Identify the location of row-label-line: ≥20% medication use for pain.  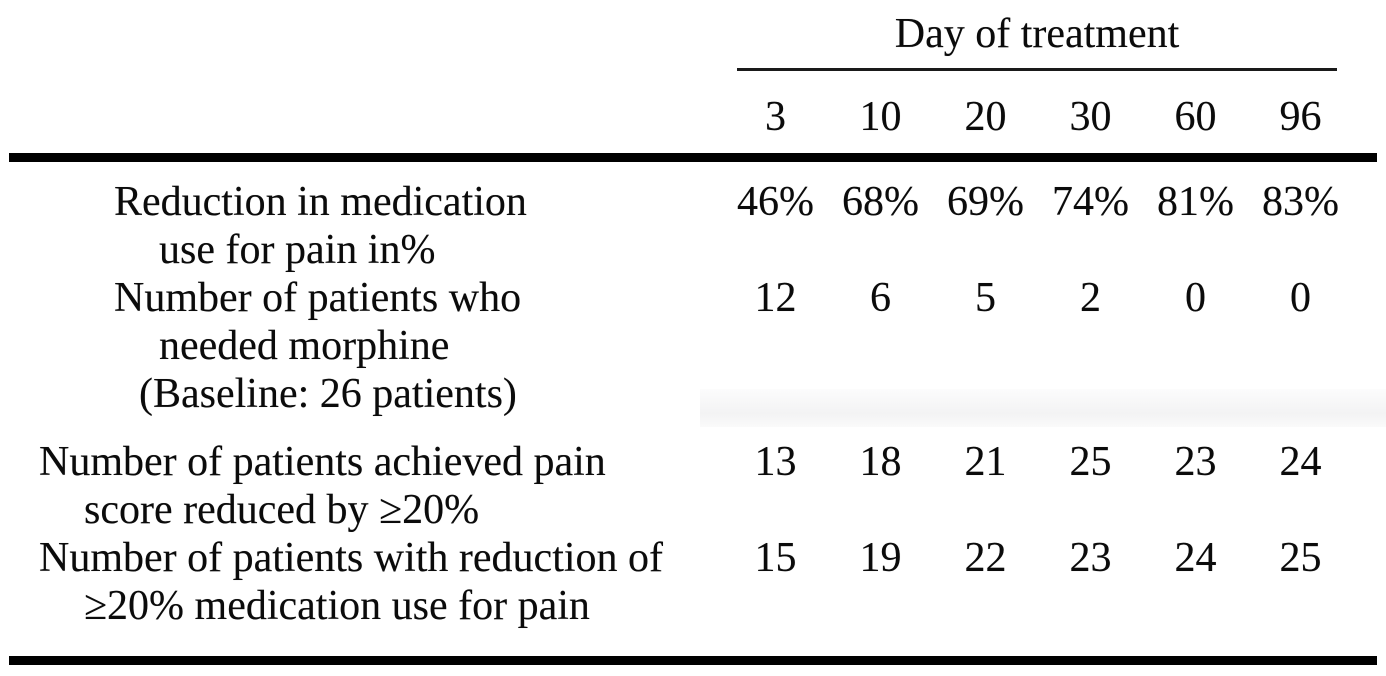
(337, 606).